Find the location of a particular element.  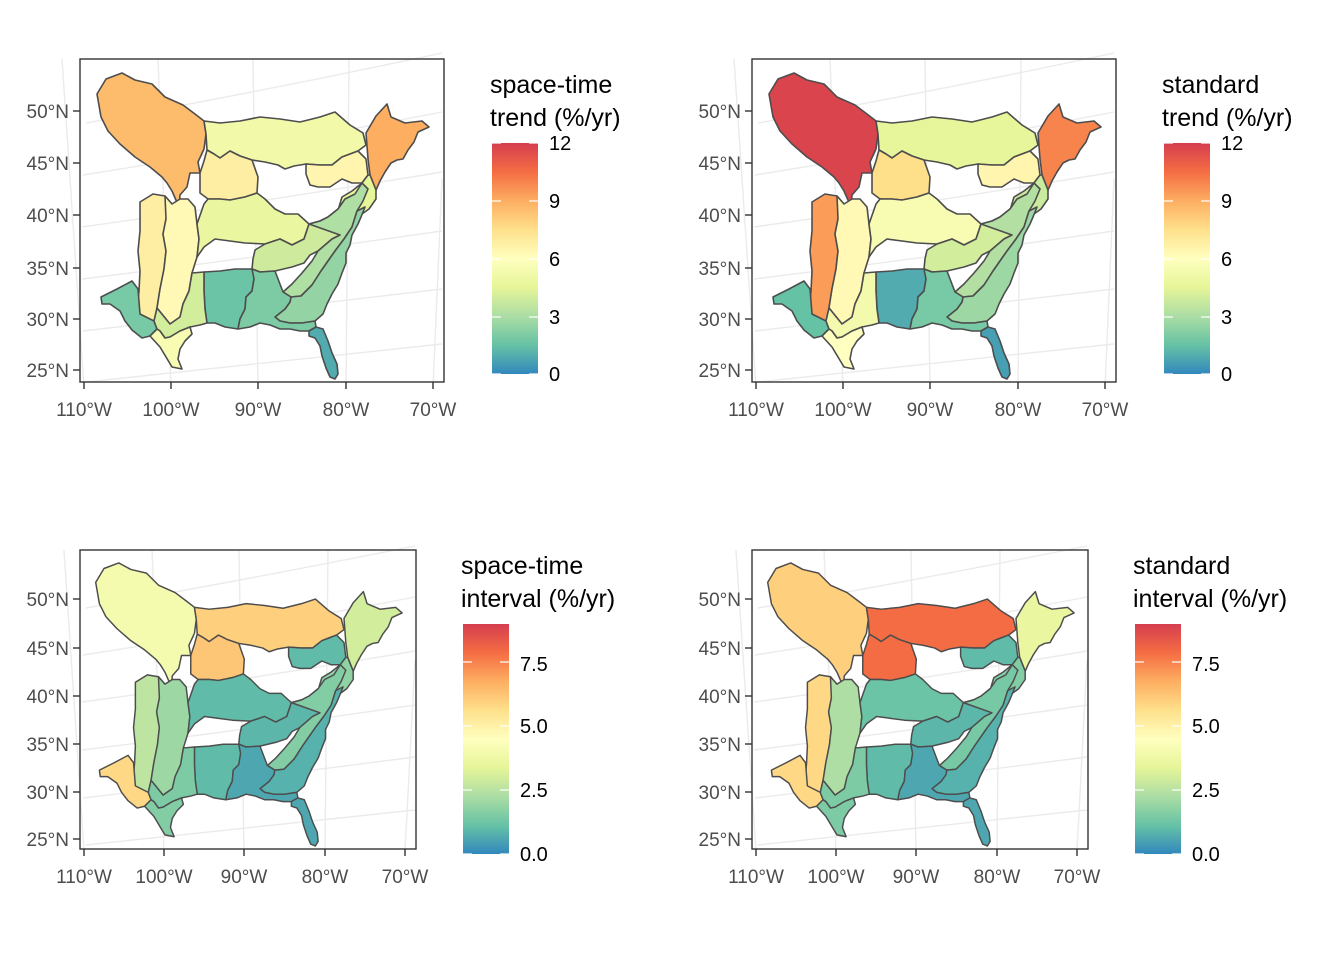

legend-tick-label: 7.5 is located at coordinates (534, 665).